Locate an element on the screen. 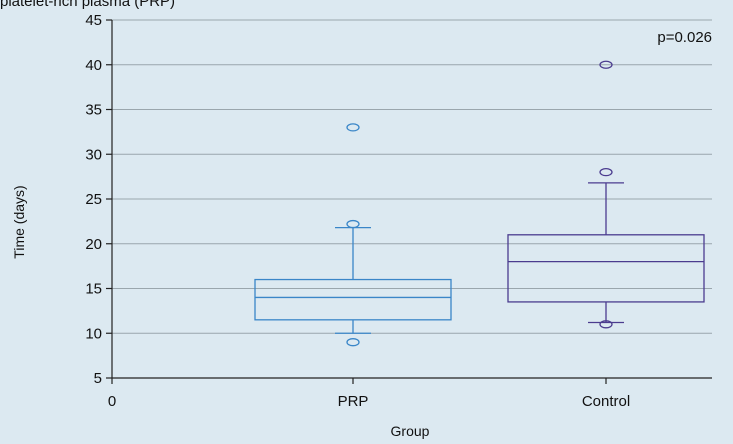  y-tick-label: 20 is located at coordinates (93, 244).